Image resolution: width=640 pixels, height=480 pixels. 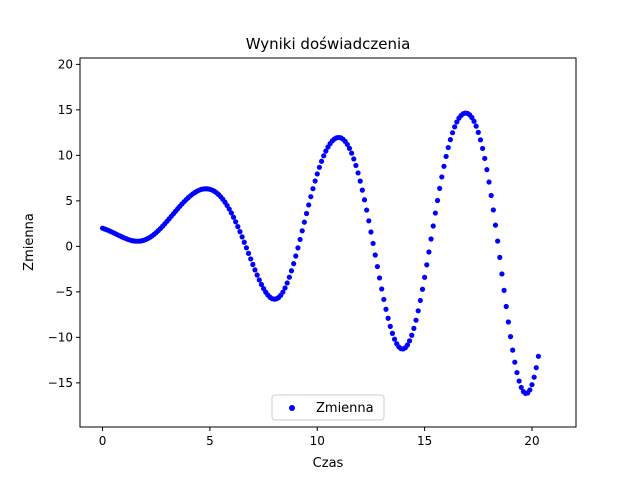 What do you see at coordinates (64, 292) in the screenshot?
I see `y-tick-label: −5` at bounding box center [64, 292].